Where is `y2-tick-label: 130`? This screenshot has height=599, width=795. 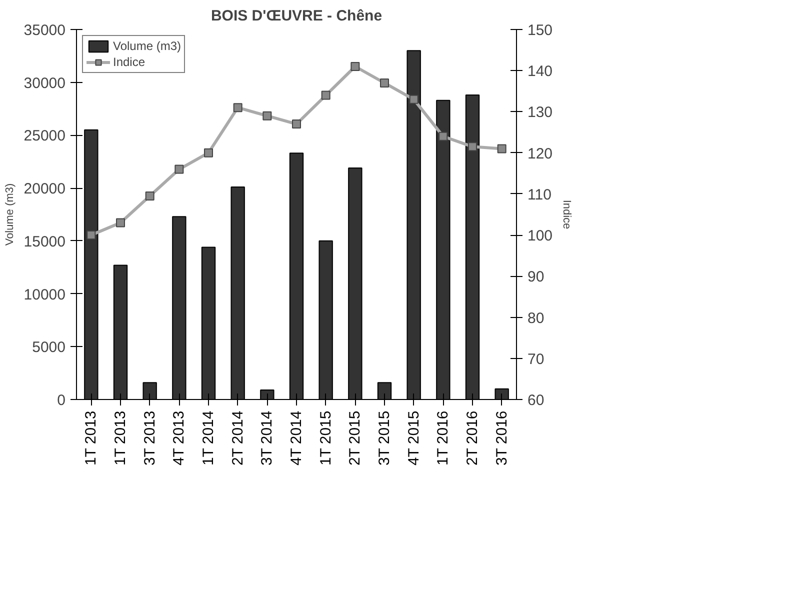
y2-tick-label: 130 is located at coordinates (540, 113).